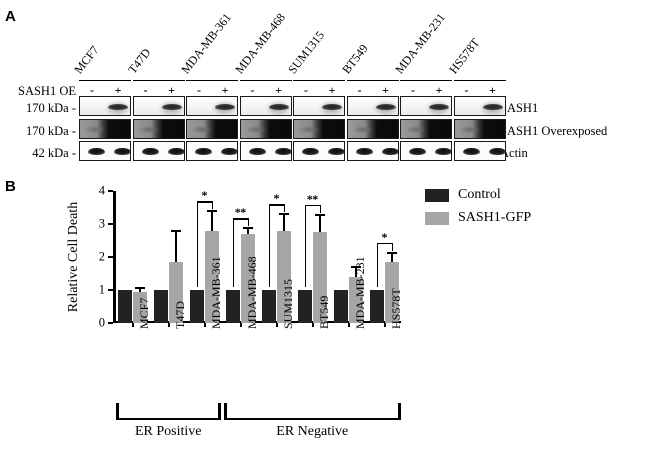 Image resolution: width=650 pixels, height=452 pixels. Describe the element at coordinates (554, 131) in the screenshot. I see `blot-right-label-1: SASH1 Overexposed` at that location.